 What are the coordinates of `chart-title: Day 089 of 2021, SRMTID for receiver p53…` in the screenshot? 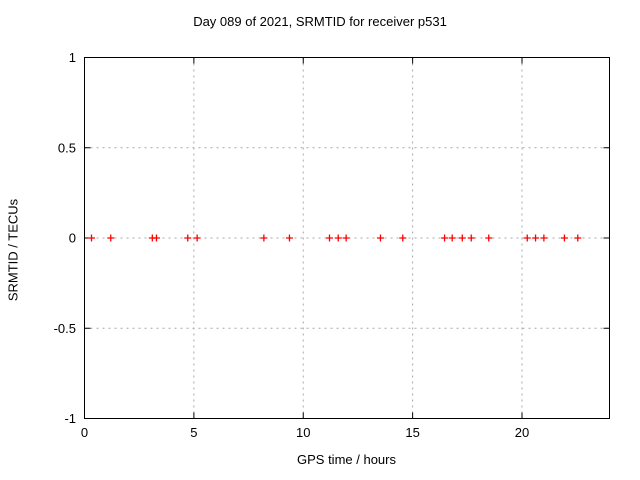 It's located at (320, 21).